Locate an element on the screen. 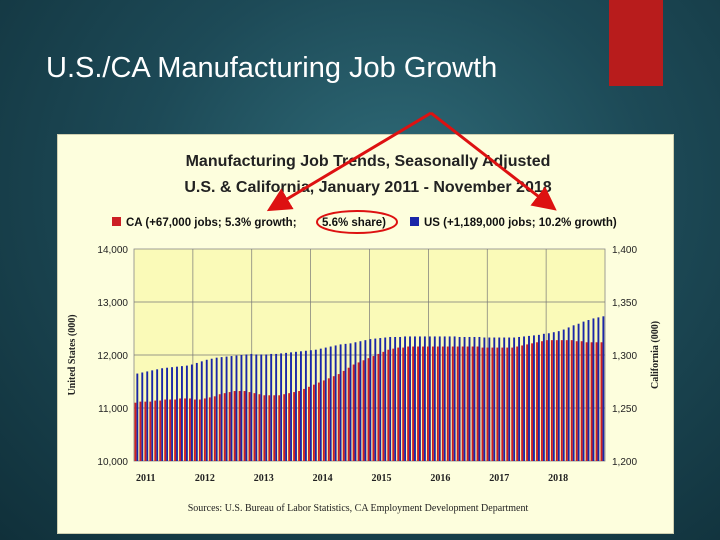 This screenshot has height=540, width=720. legend-label-ca: CA (+67,000 jobs; 5.3% growth; is located at coordinates (211, 223).